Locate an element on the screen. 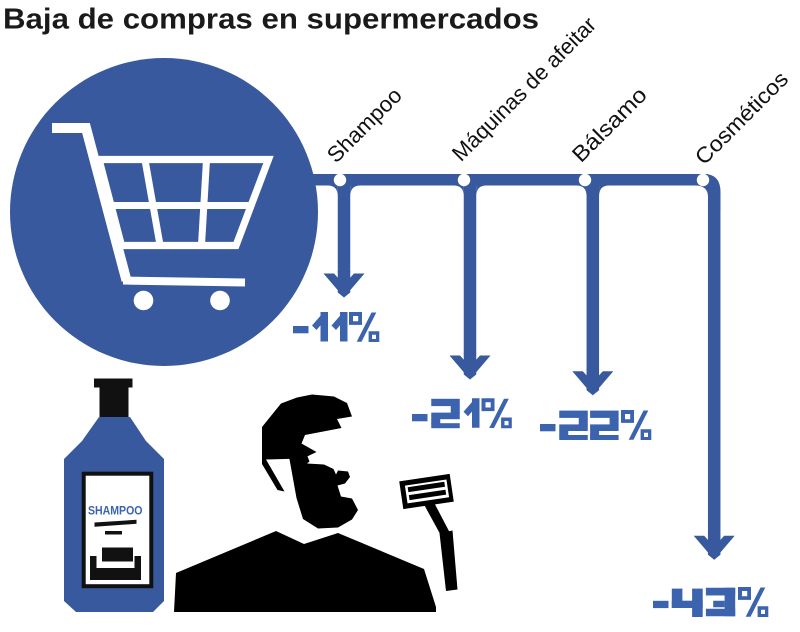  svg-text:Baja de compras en supermercad: Baja de compras en supermercados is located at coordinates (271, 20).